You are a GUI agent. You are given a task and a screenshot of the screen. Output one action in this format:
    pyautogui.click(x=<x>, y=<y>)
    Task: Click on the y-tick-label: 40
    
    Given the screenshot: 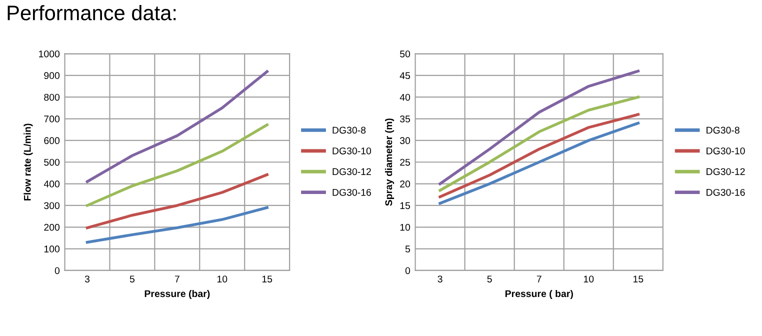 What is the action you would take?
    pyautogui.click(x=405, y=97)
    